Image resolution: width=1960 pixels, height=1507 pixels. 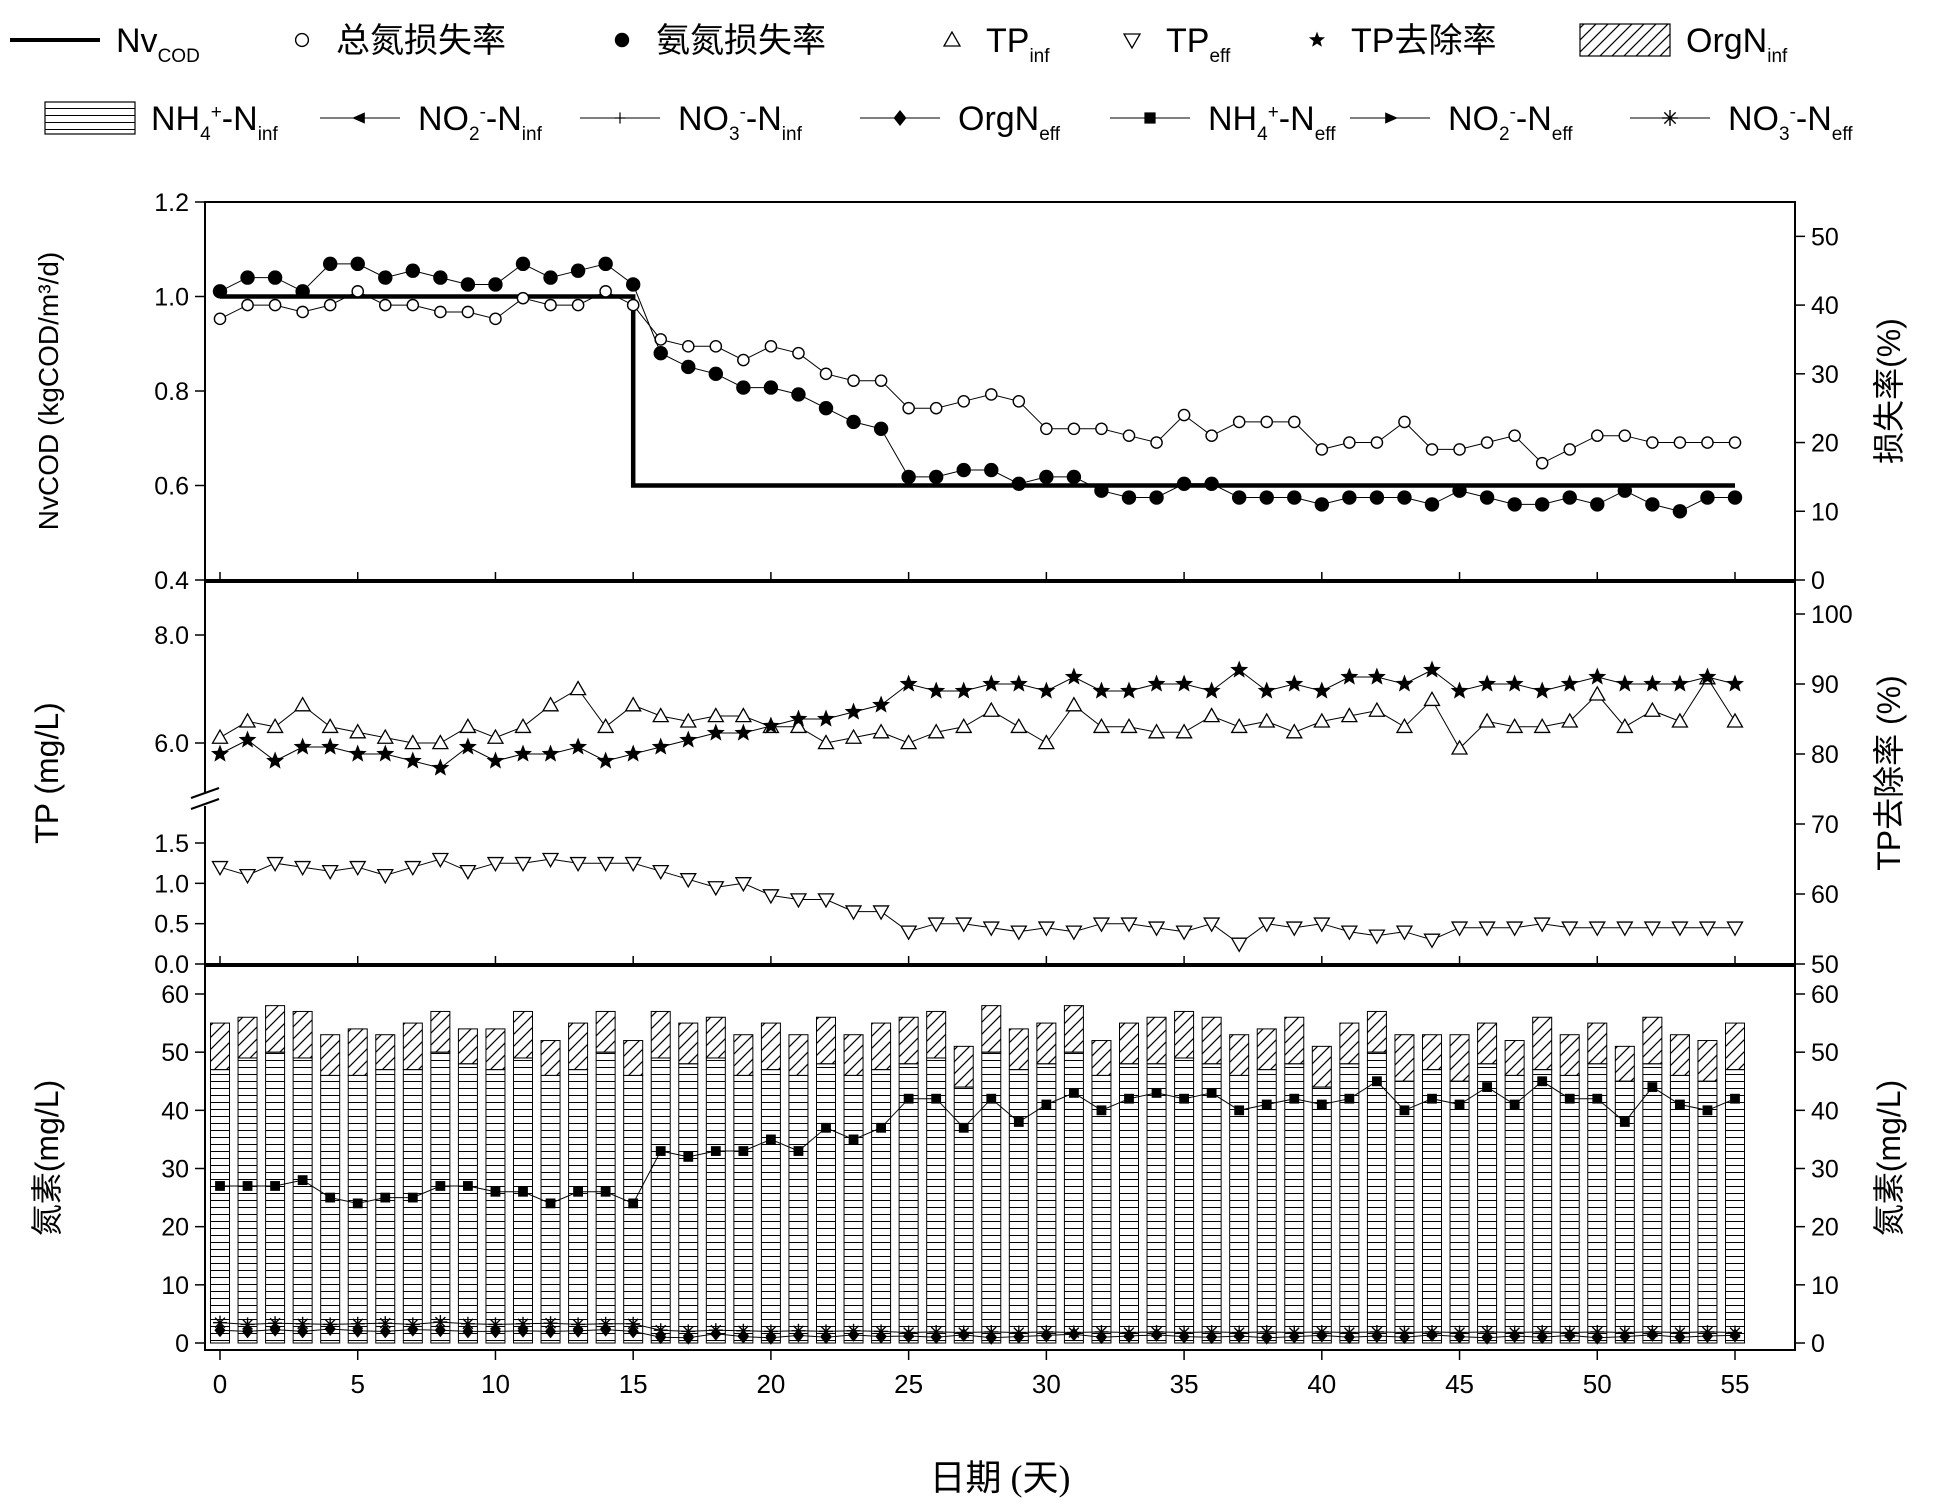 I want to click on series-Nv_COD, so click(x=977, y=391).